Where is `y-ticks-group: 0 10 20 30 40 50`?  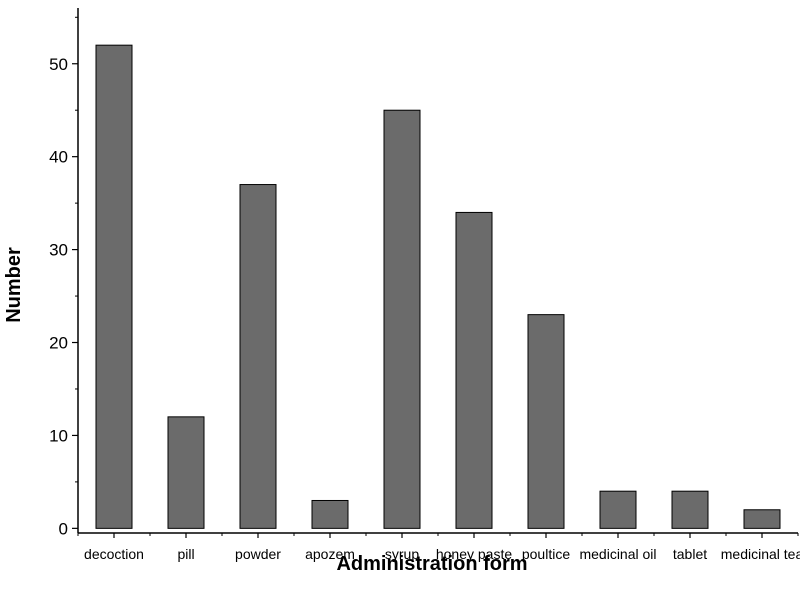
y-ticks-group: 0 10 20 30 40 50 is located at coordinates (63, 277).